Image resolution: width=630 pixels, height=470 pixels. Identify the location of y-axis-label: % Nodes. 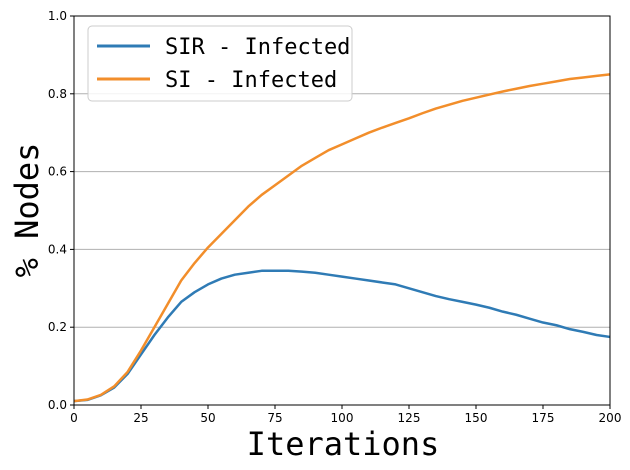
(27, 210).